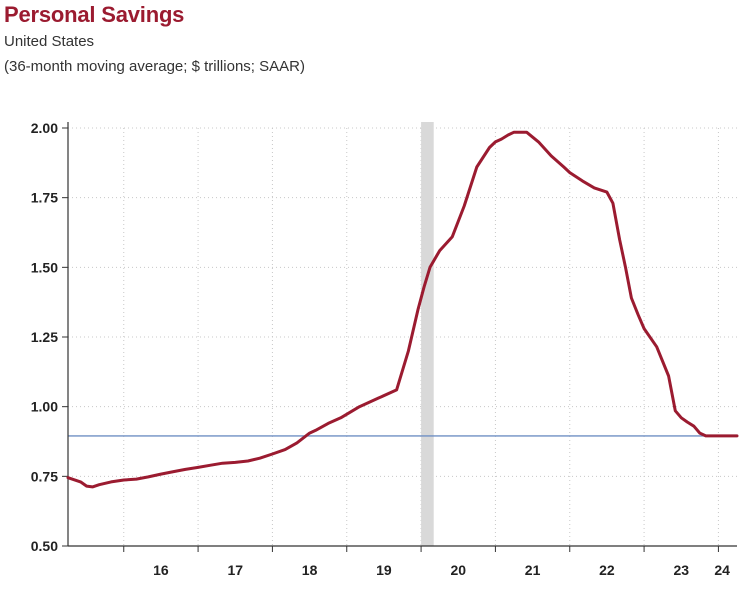 This screenshot has height=592, width=752. Describe the element at coordinates (722, 570) in the screenshot. I see `x-tick-label: 24` at that location.